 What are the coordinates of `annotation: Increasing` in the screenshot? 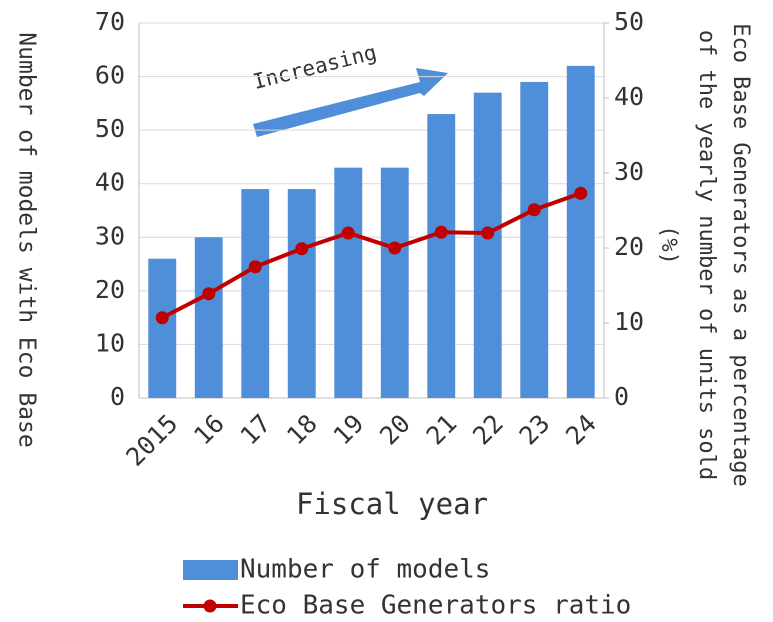 It's located at (315, 67).